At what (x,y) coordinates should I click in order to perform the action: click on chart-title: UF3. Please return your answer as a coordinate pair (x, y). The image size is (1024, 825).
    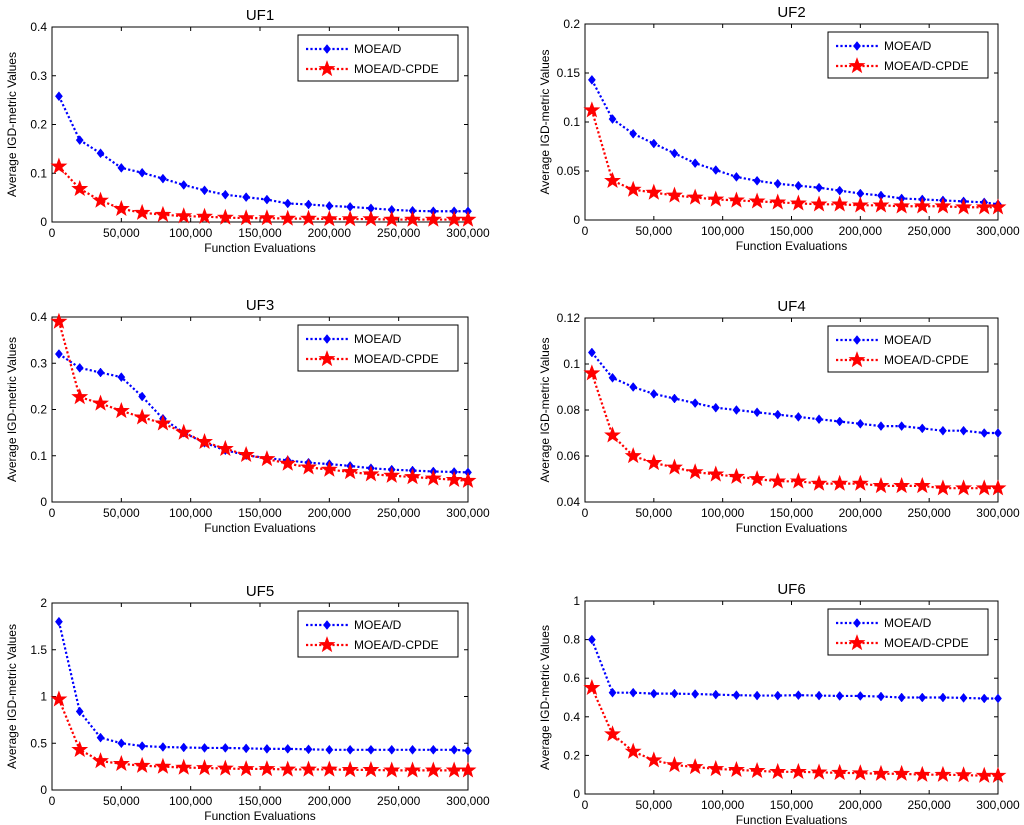
    Looking at the image, I should click on (260, 305).